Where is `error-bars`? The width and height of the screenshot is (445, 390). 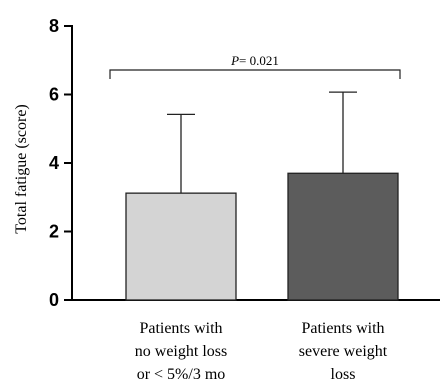 error-bars is located at coordinates (262, 142).